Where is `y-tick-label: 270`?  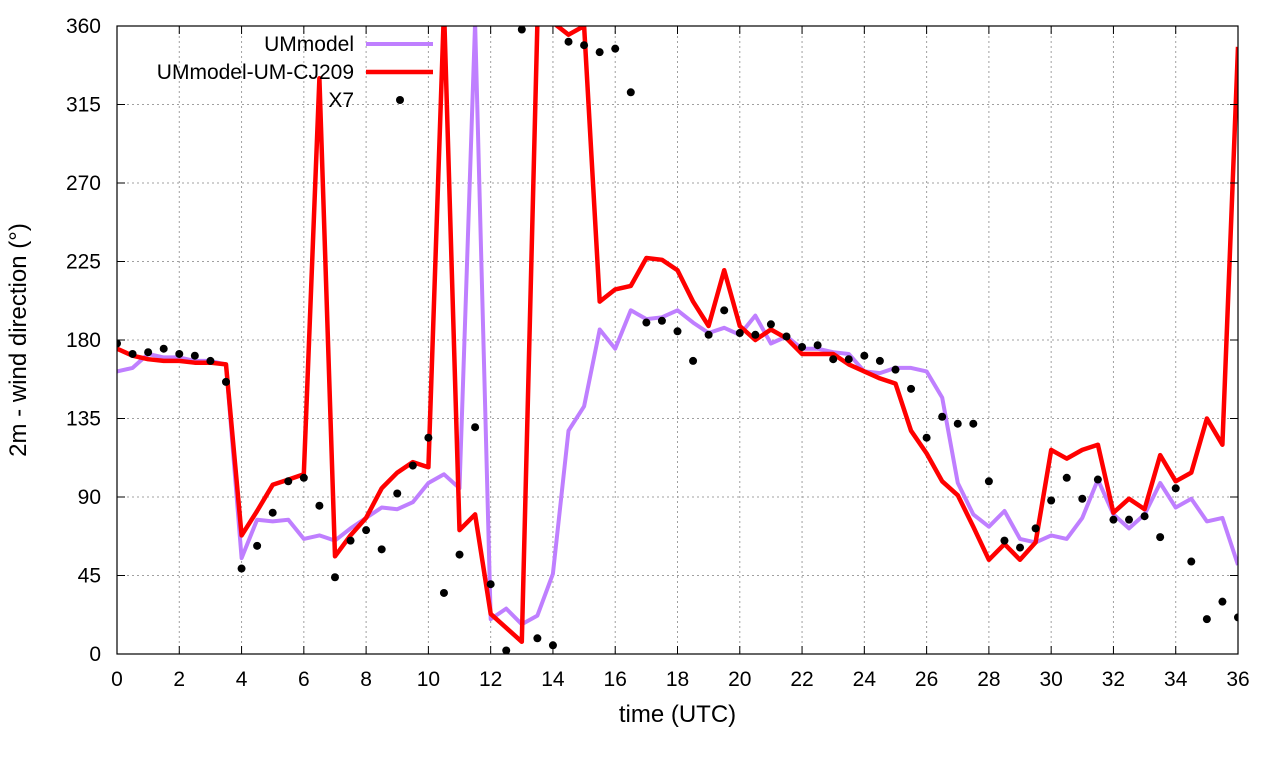
y-tick-label: 270 is located at coordinates (83, 183).